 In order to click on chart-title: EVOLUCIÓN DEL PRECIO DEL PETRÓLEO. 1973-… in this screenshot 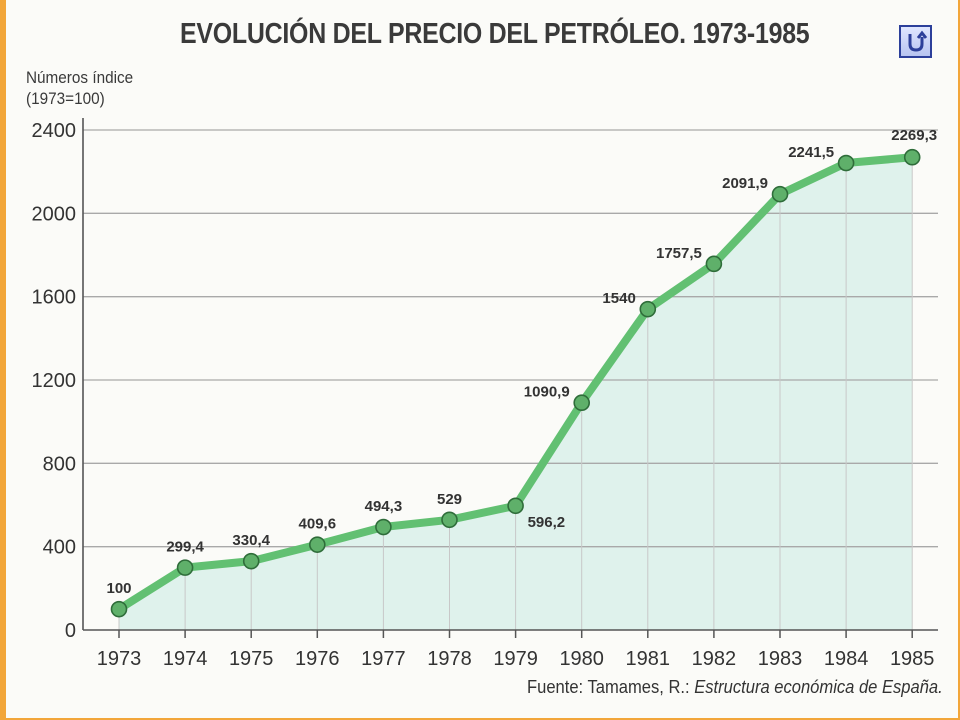, I will do `click(495, 34)`.